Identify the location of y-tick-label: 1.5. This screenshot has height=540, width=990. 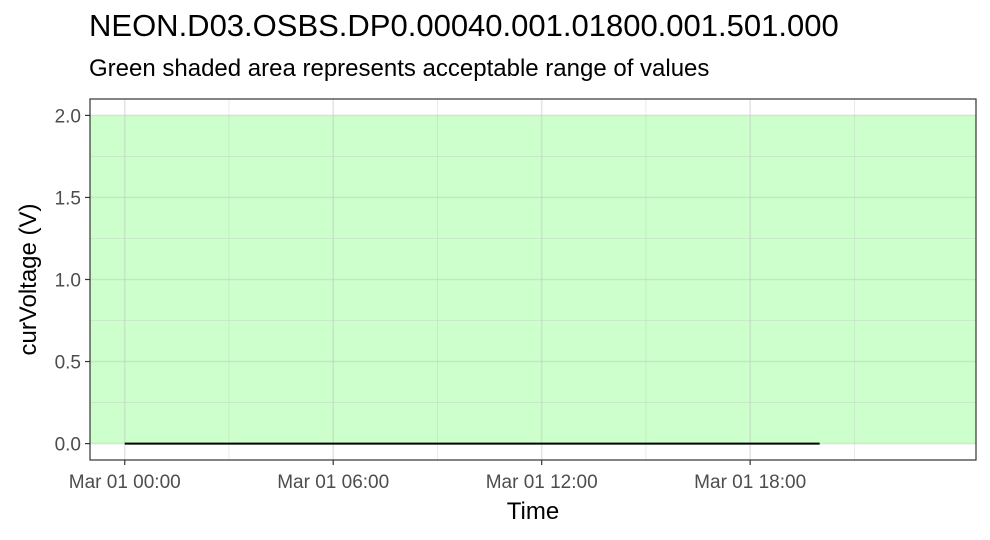
(68, 198).